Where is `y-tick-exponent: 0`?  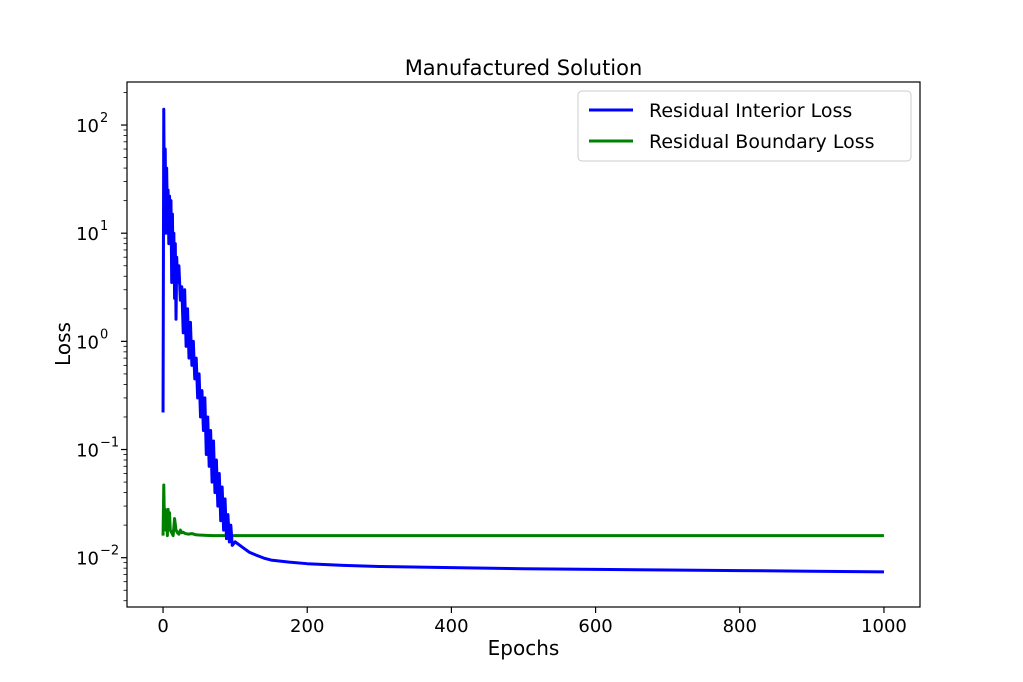
y-tick-exponent: 0 is located at coordinates (104, 334).